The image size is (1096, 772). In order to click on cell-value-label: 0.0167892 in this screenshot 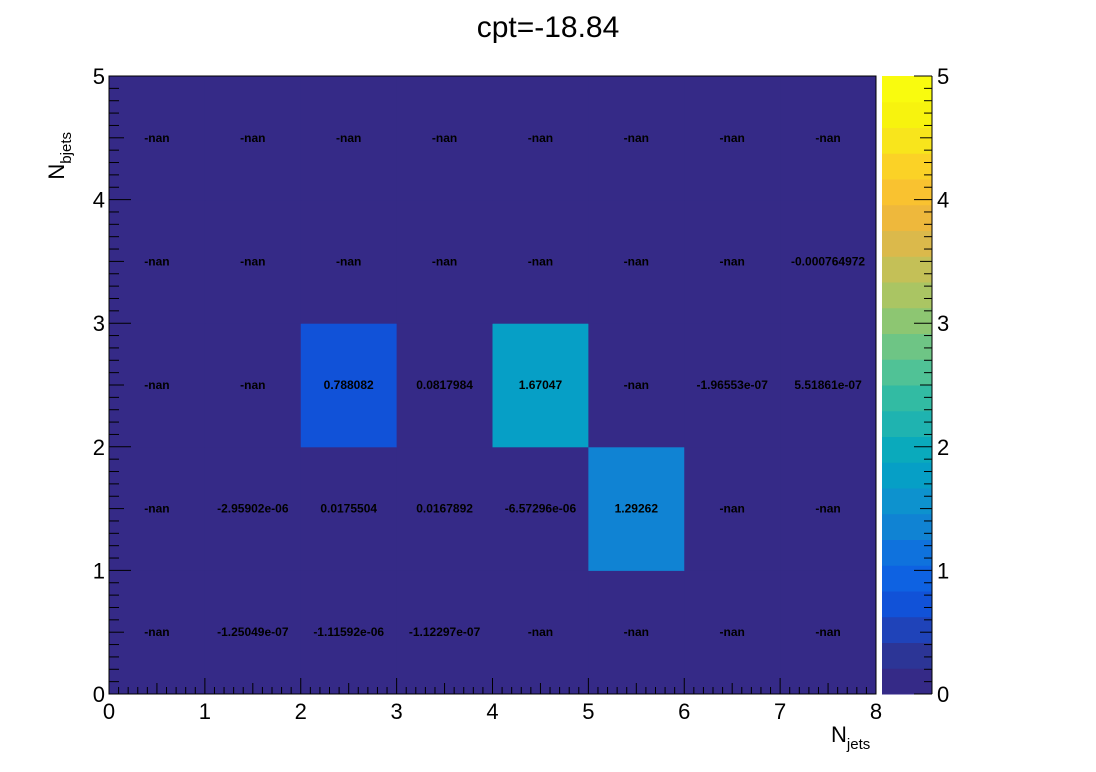, I will do `click(444, 509)`.